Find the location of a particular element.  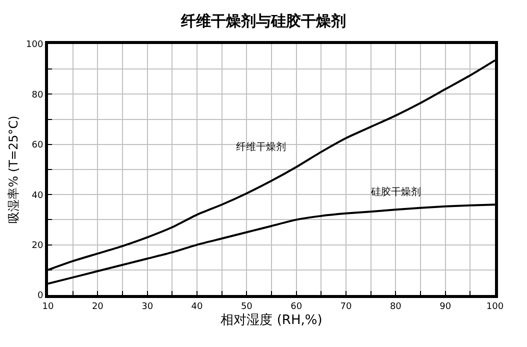

y-tick-label: 20 is located at coordinates (38, 245).